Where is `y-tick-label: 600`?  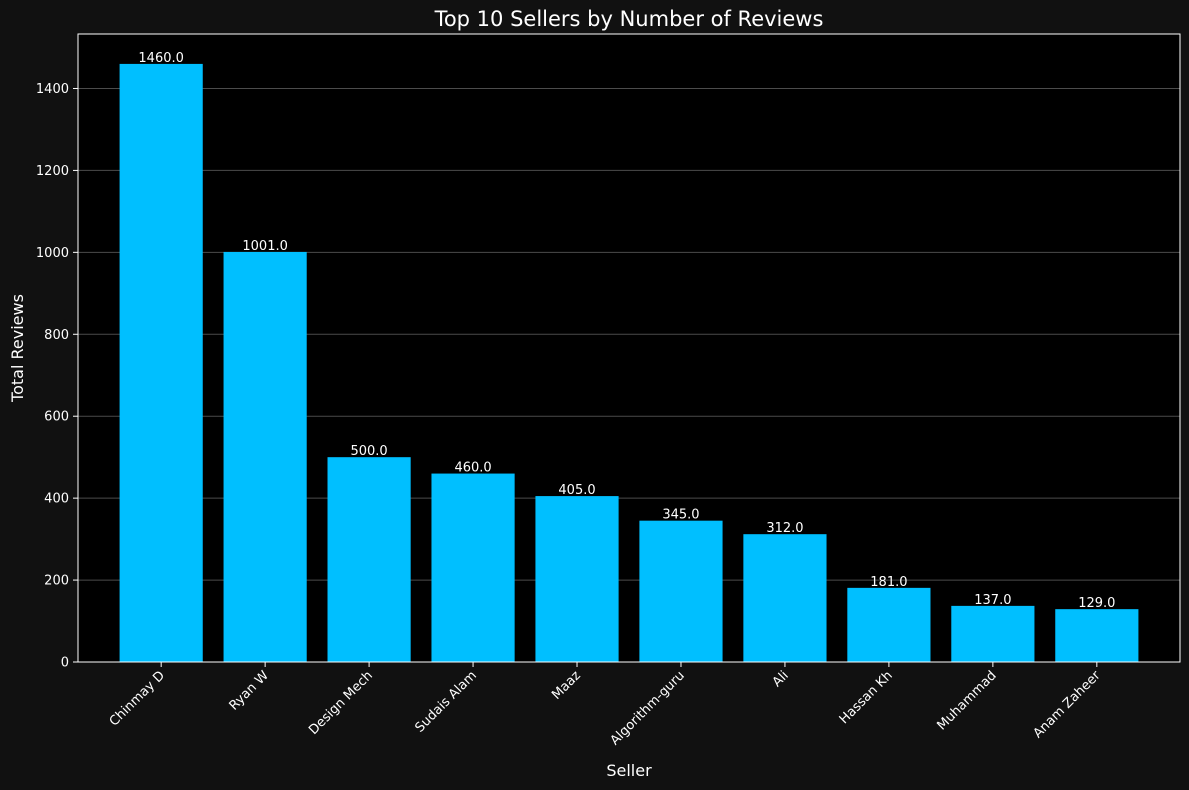 y-tick-label: 600 is located at coordinates (56, 417).